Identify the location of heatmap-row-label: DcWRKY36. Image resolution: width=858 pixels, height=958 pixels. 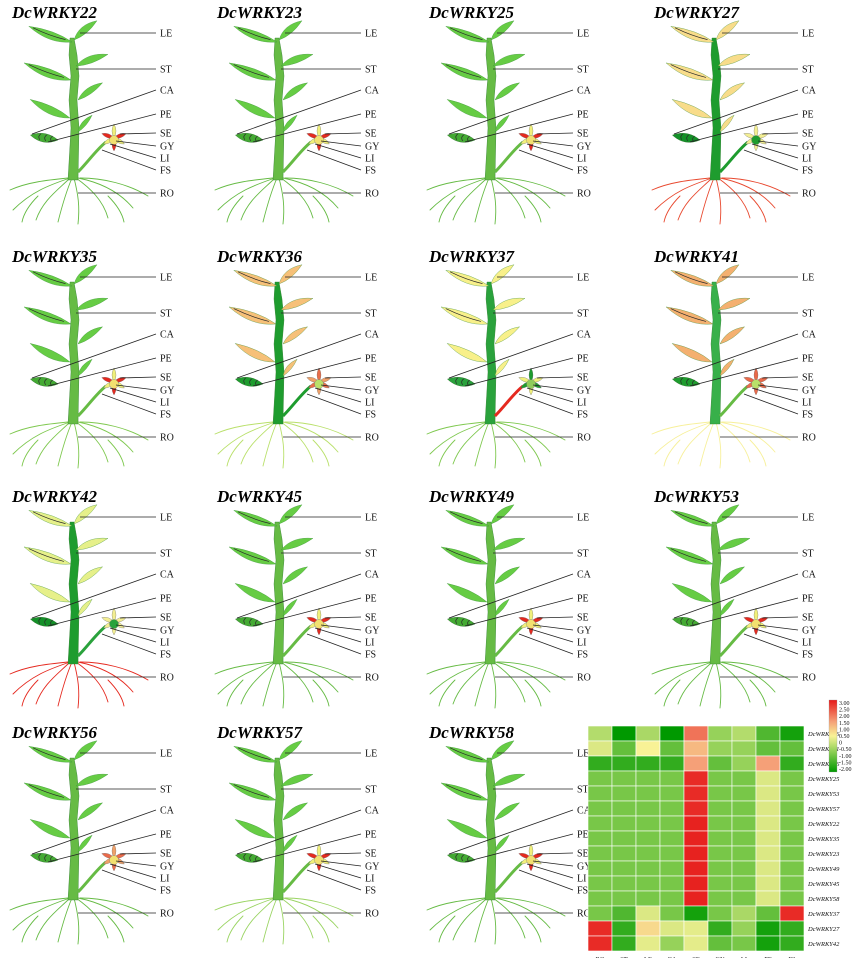
(823, 734).